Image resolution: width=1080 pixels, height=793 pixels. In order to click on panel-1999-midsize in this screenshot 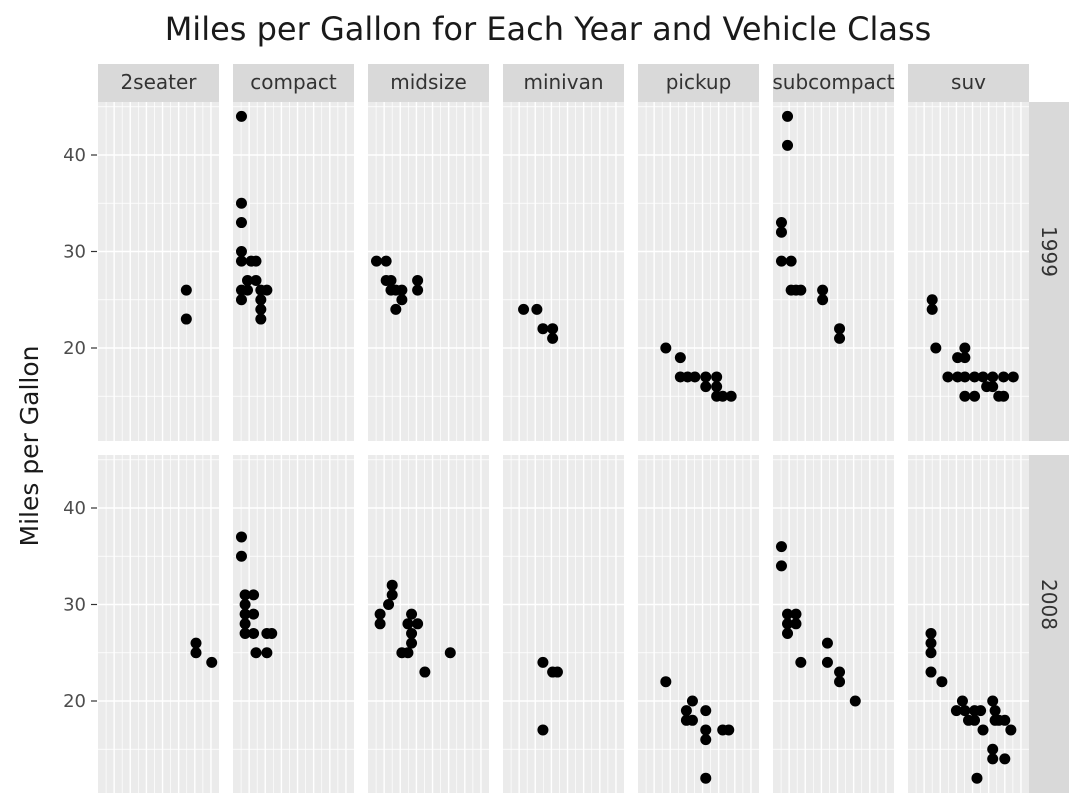, I will do `click(428, 271)`.